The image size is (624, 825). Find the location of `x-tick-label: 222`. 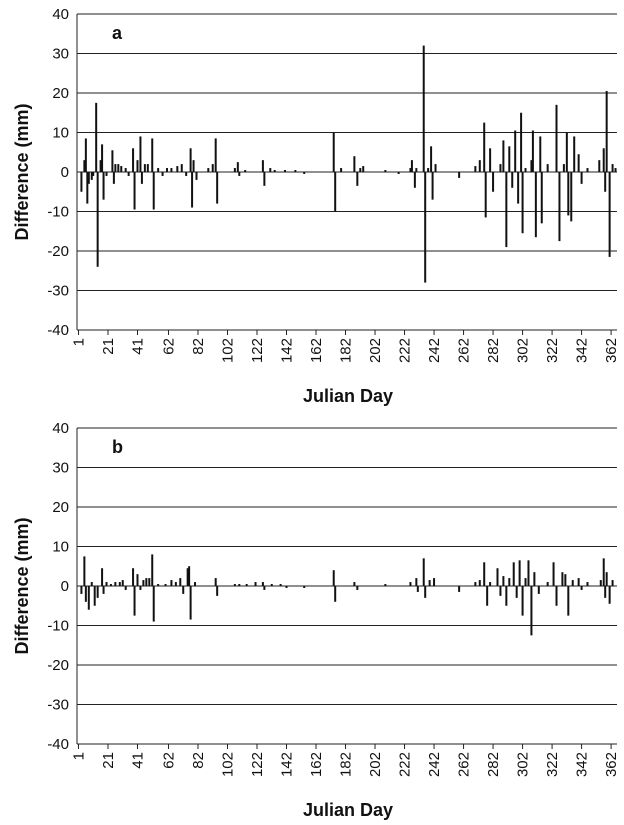

x-tick-label: 222 is located at coordinates (405, 764).